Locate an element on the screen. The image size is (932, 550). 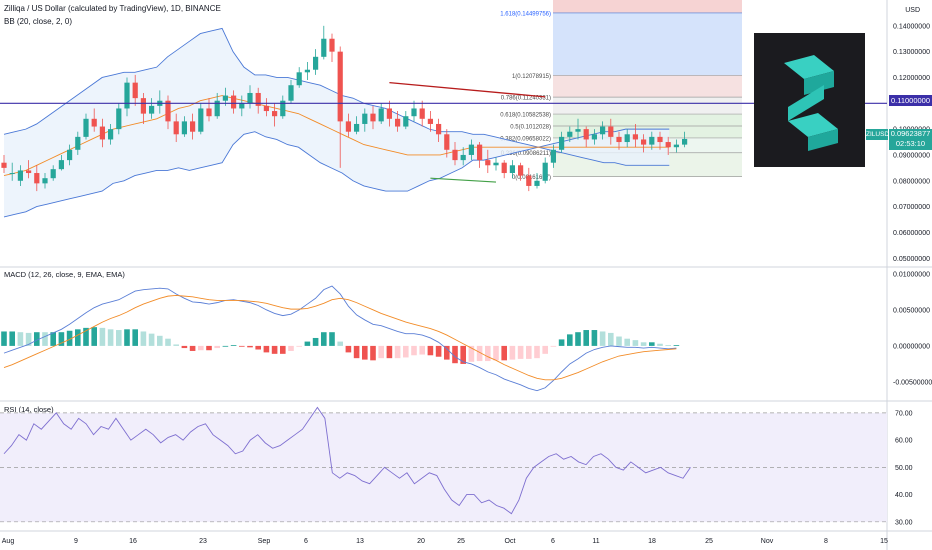
macd-tick: 0.01000000 is located at coordinates (911, 274).